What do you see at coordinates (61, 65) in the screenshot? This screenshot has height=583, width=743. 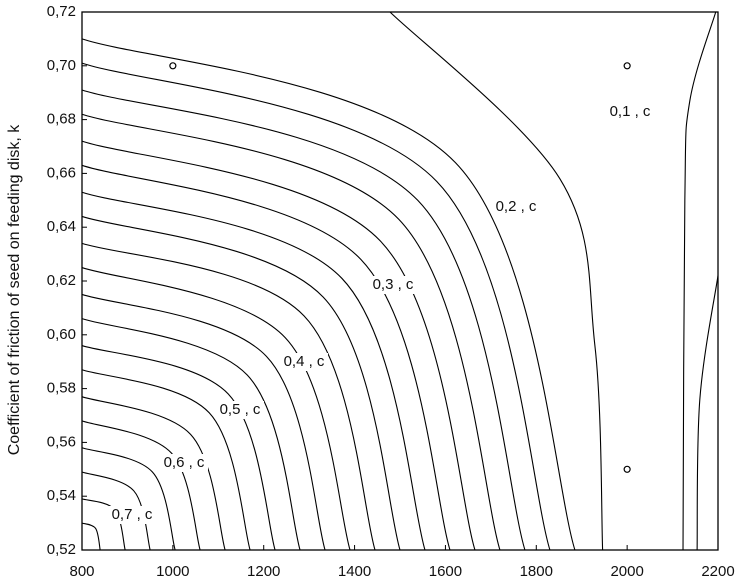 I see `y-tick-label: 0,70` at bounding box center [61, 65].